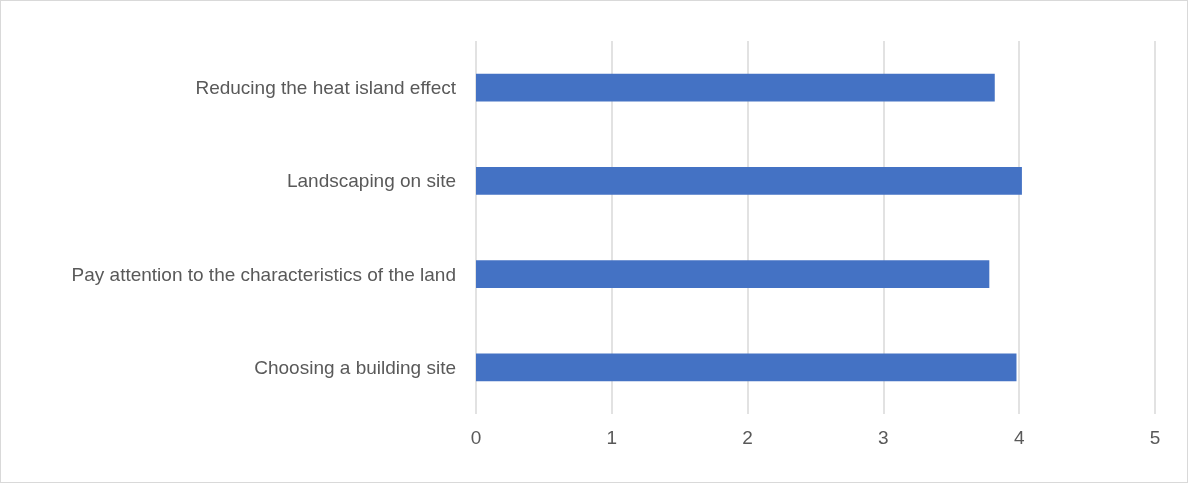 The height and width of the screenshot is (483, 1188). Describe the element at coordinates (747, 437) in the screenshot. I see `x-tick-label: 2` at that location.